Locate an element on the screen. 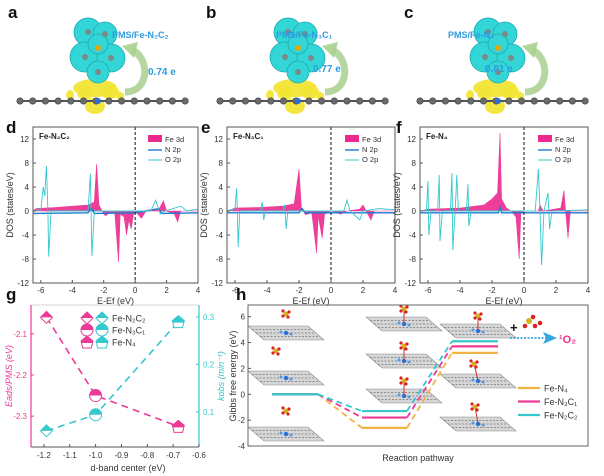  x-axis-label: Reaction pathway is located at coordinates (418, 458).